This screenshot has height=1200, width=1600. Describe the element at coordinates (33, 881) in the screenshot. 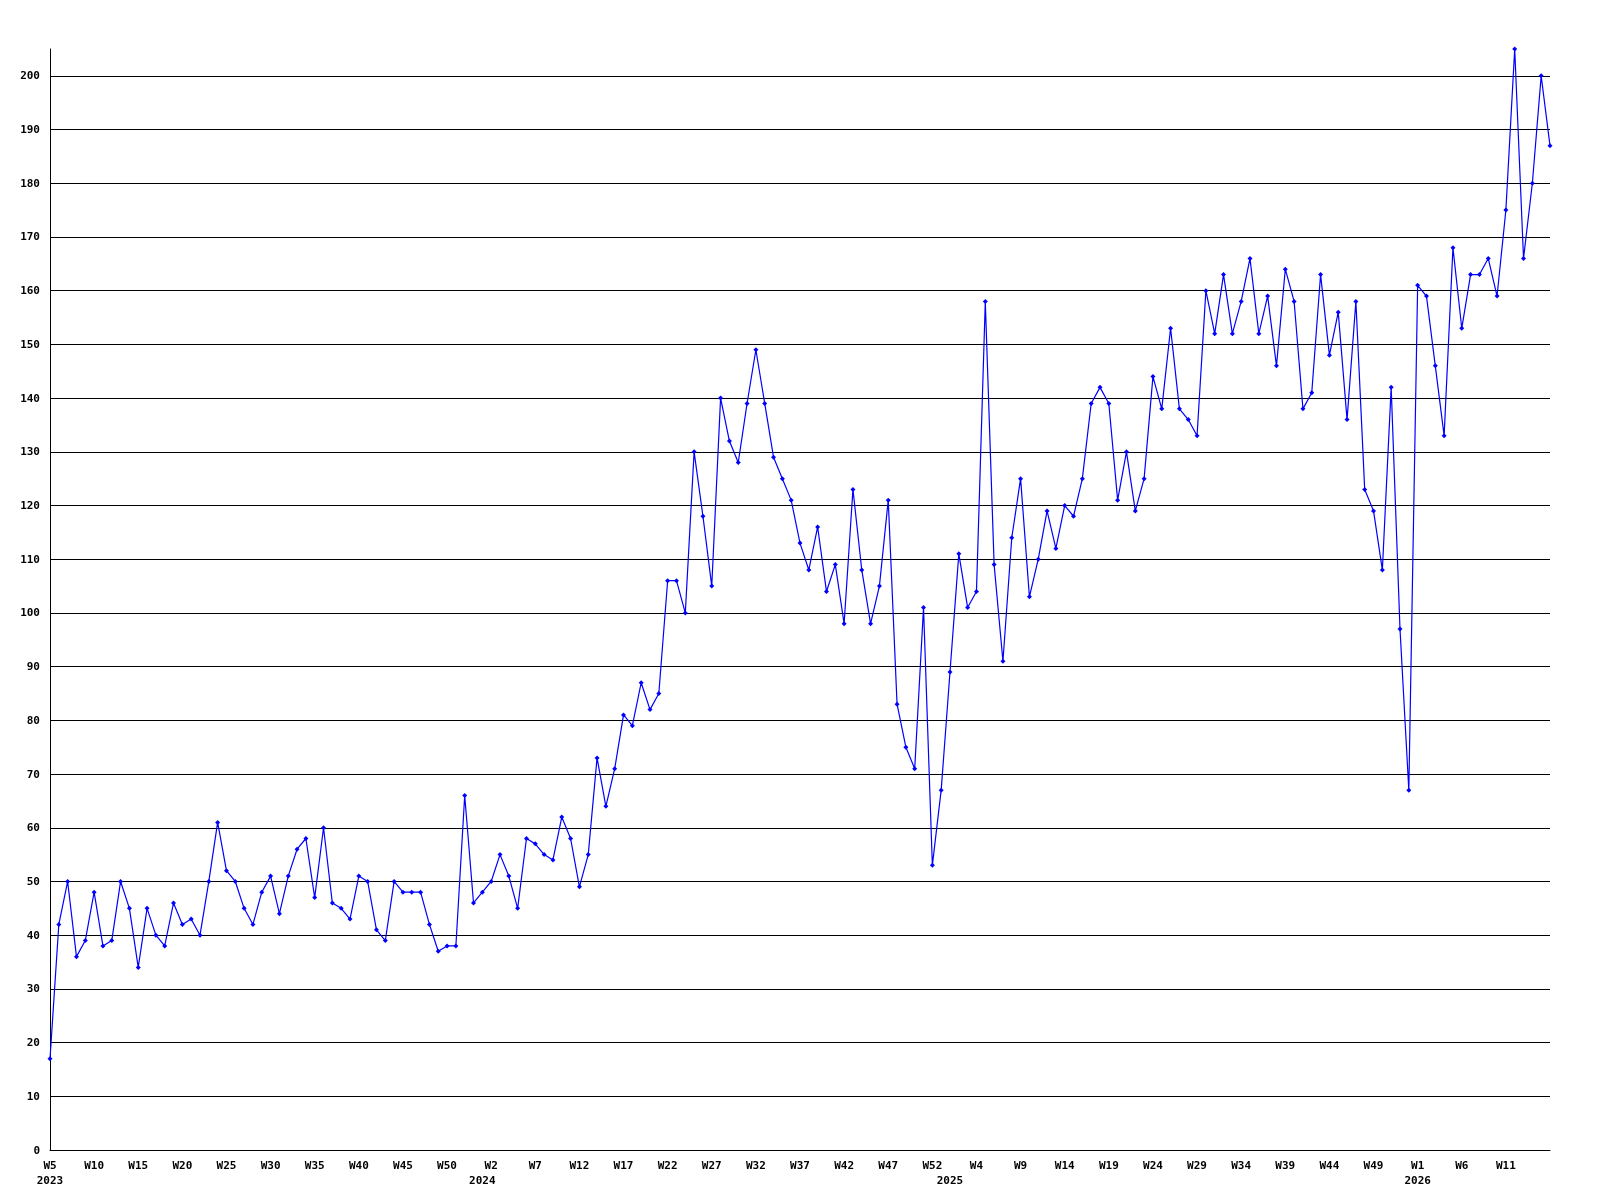

I see `y-tick-label: 50` at that location.